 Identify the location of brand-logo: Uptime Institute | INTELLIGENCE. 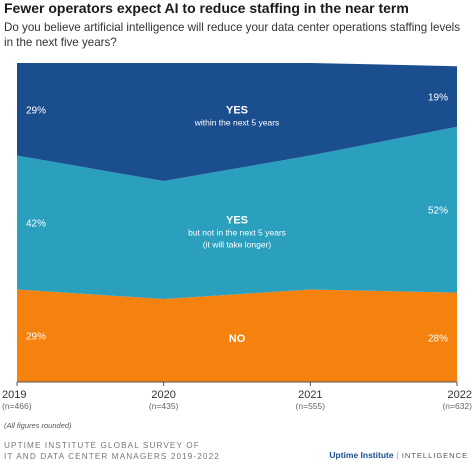
(398, 455).